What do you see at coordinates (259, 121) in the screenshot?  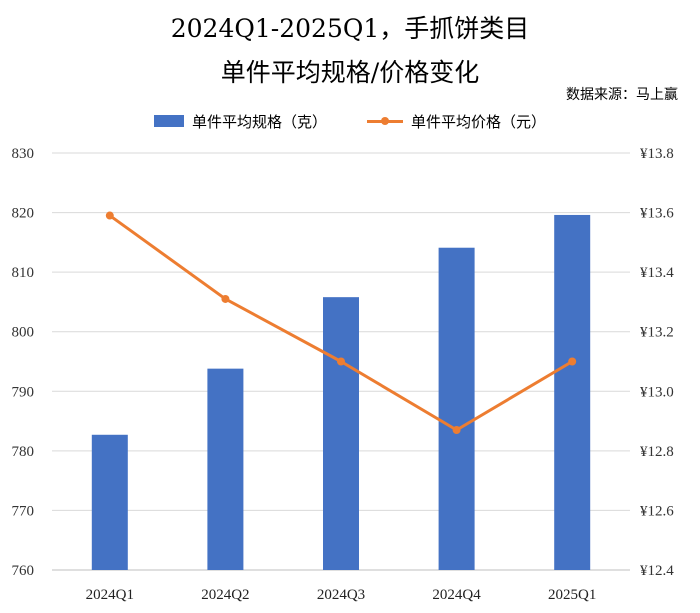 I see `legend-label-bar: 单件平均规格（克）` at bounding box center [259, 121].